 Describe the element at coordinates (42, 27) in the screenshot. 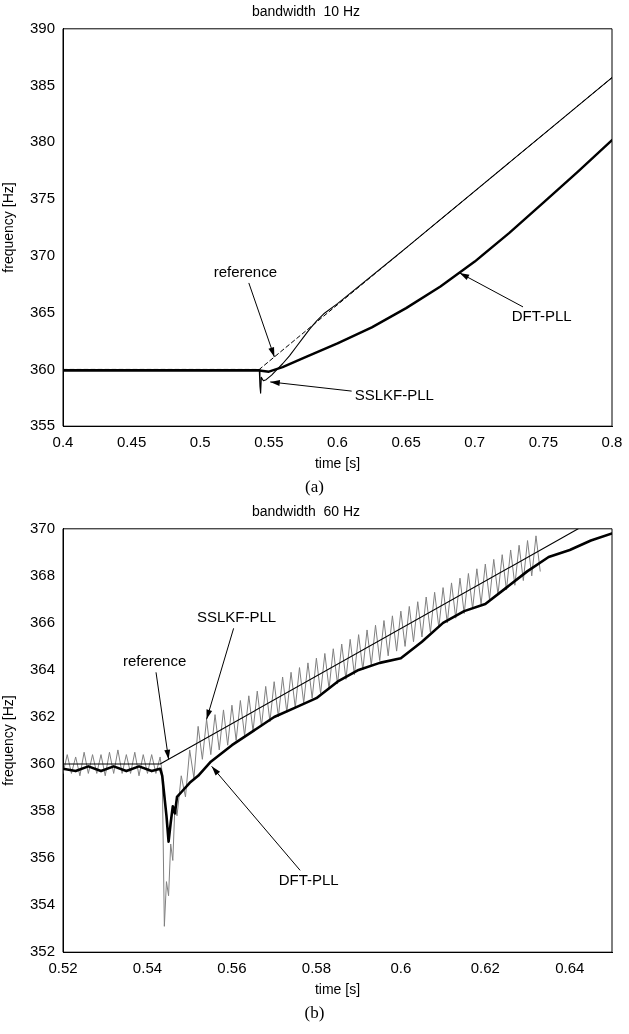

I see `y-tick-label: 390` at that location.